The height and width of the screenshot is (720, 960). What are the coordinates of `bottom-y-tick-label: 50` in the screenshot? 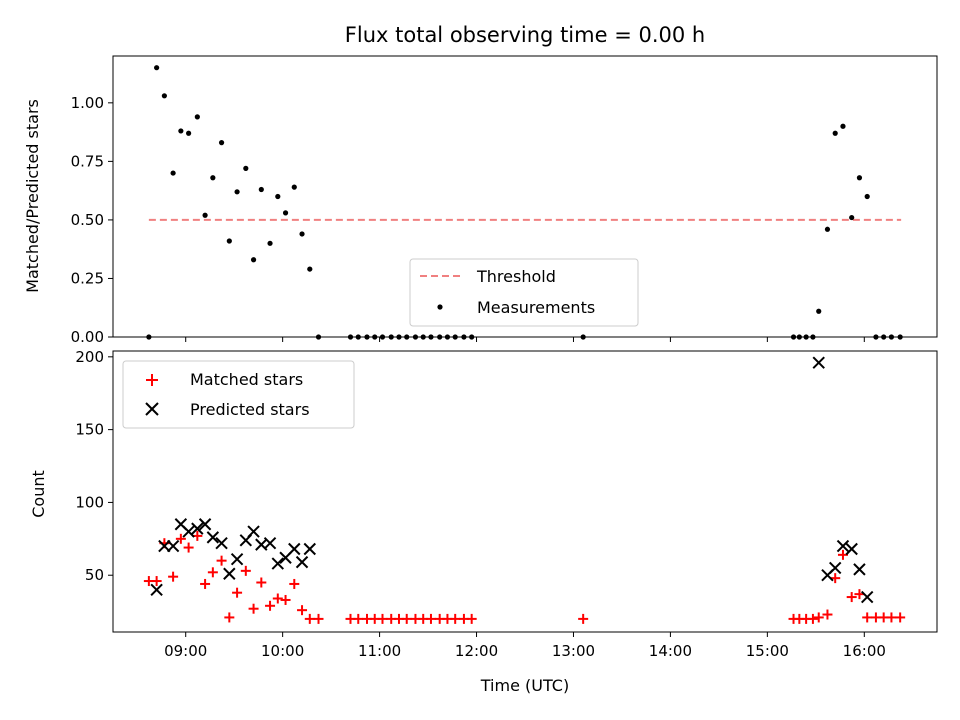 It's located at (94, 575).